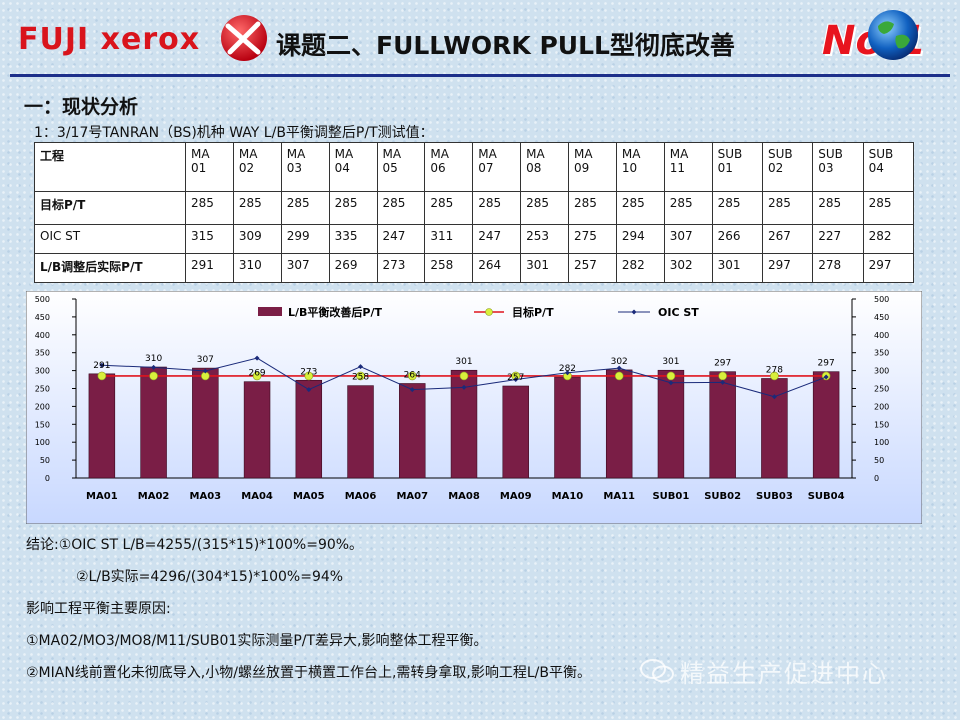 Image resolution: width=960 pixels, height=720 pixels. Describe the element at coordinates (640, 167) in the screenshot. I see `table-col-header: MA 10` at that location.